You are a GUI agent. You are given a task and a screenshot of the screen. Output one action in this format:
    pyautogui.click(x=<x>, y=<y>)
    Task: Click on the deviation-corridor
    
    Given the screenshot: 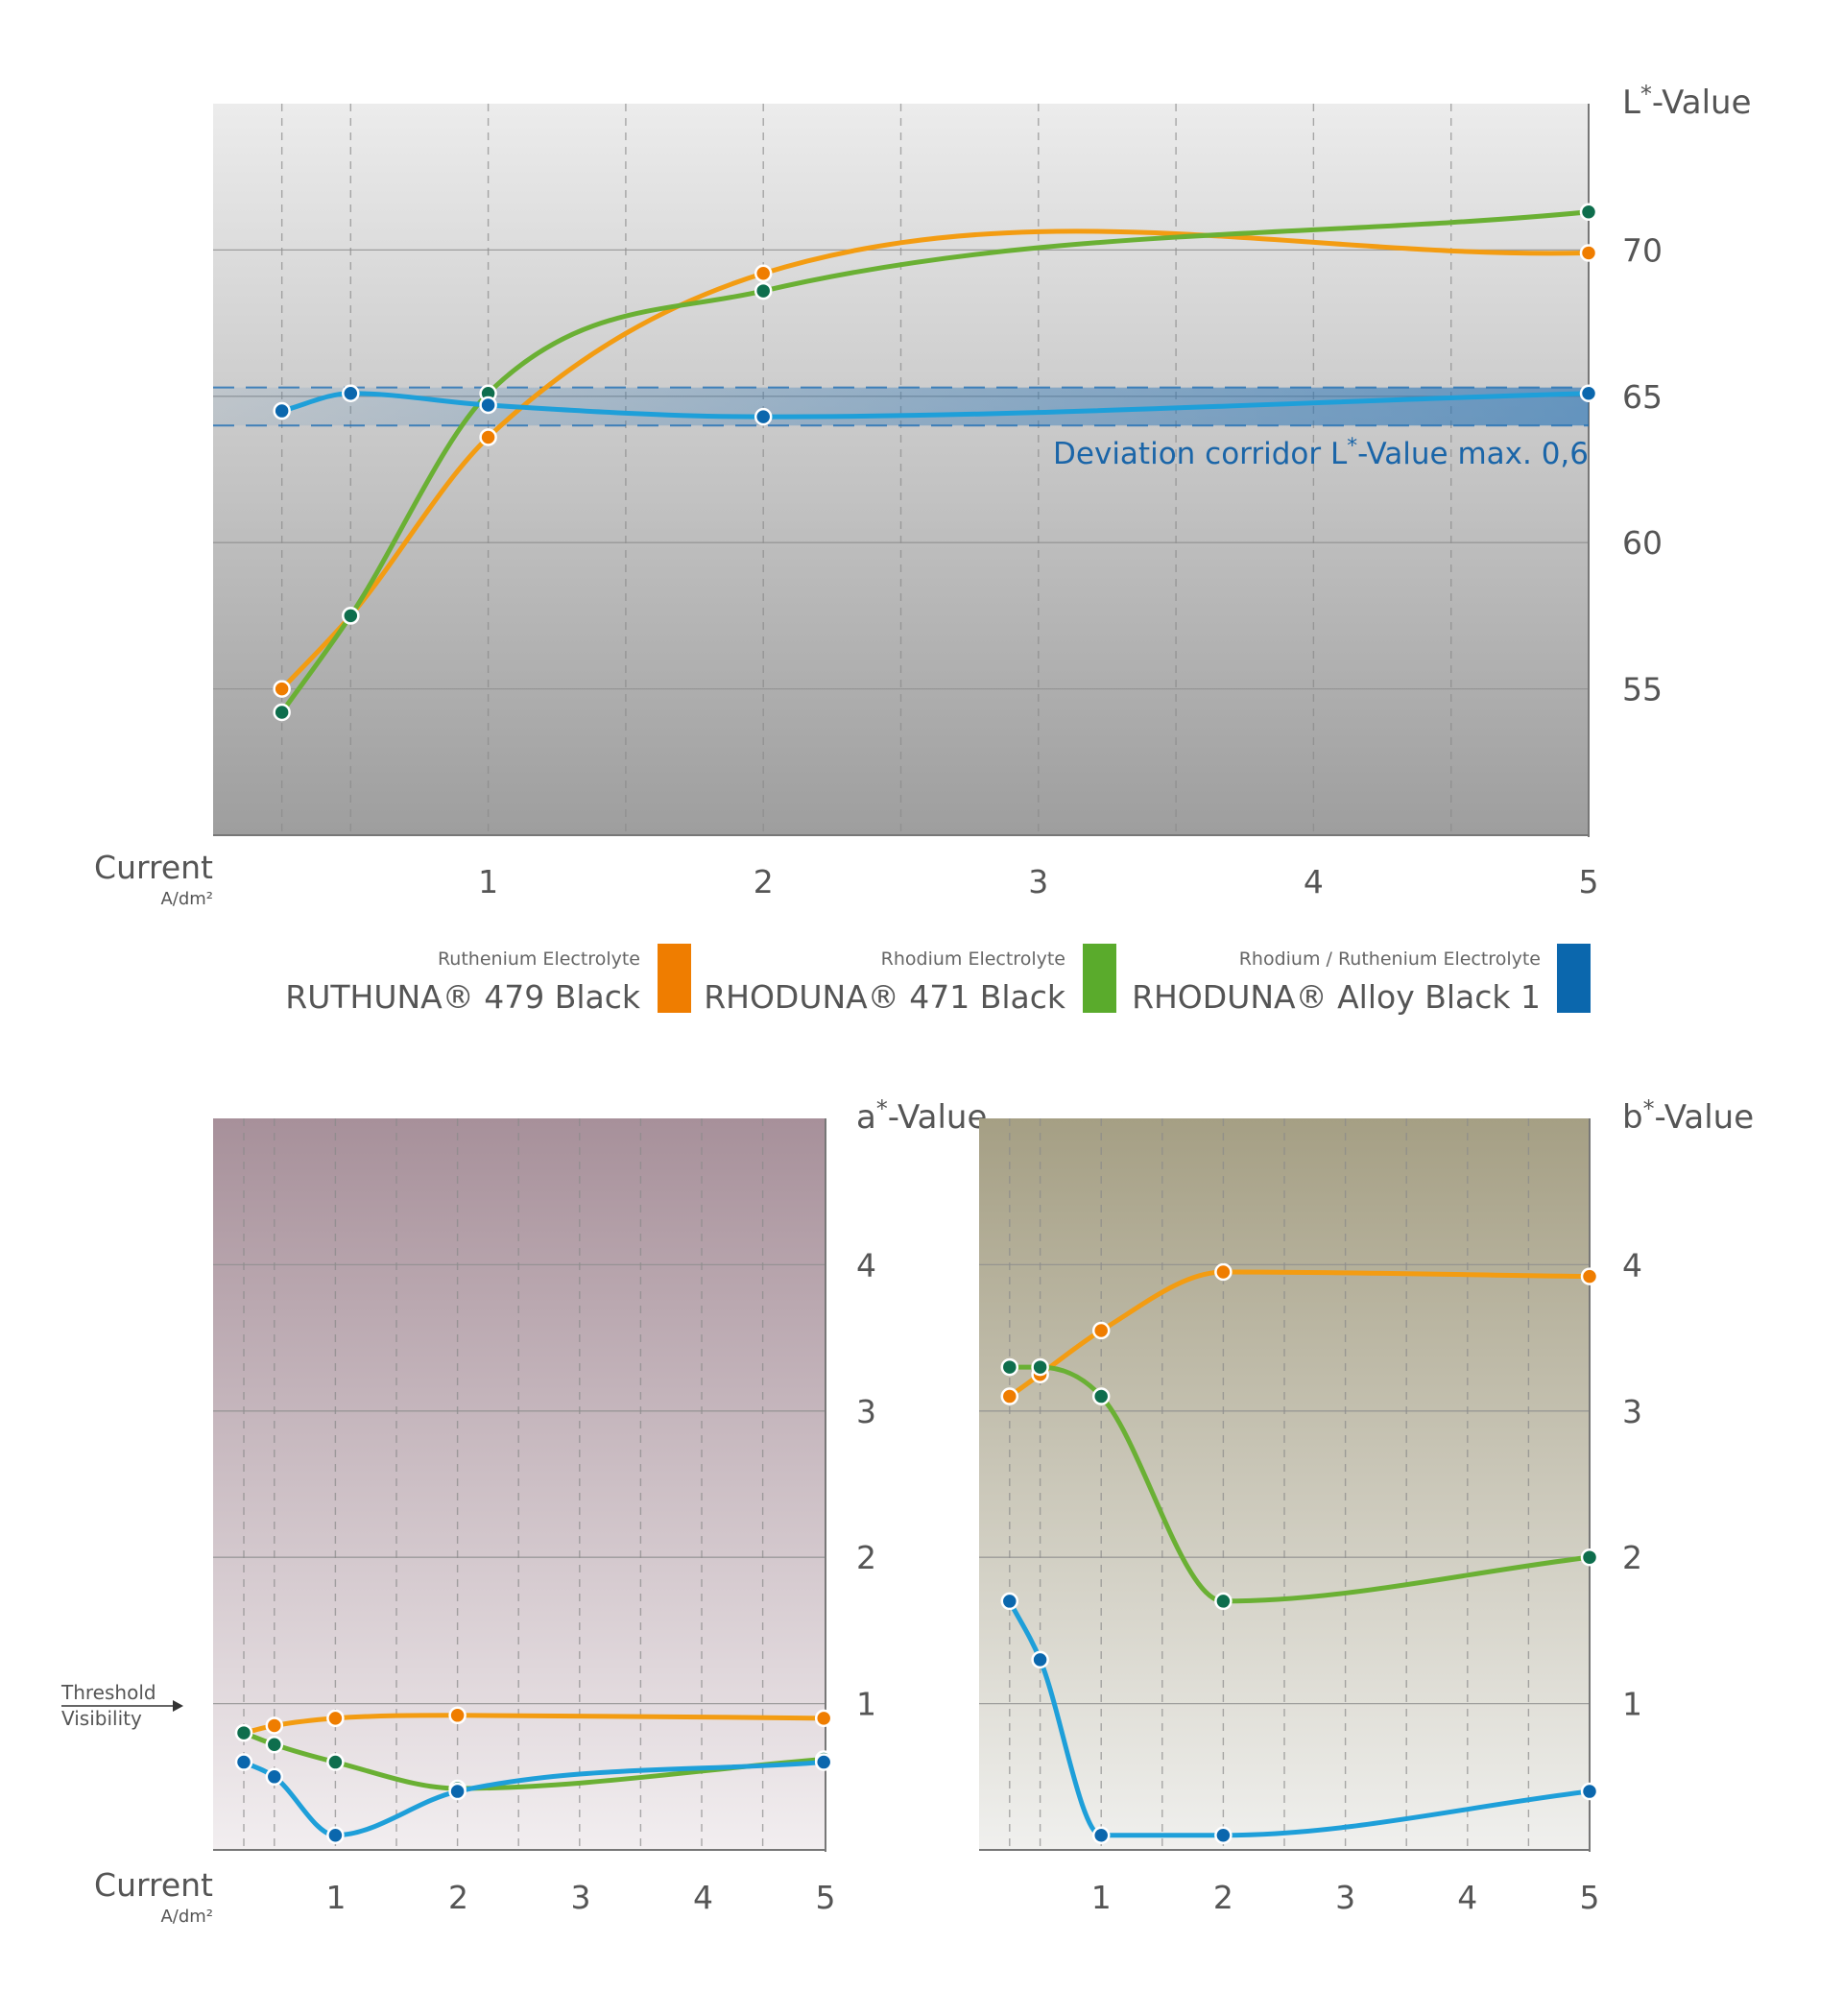 What is the action you would take?
    pyautogui.click(x=901, y=407)
    